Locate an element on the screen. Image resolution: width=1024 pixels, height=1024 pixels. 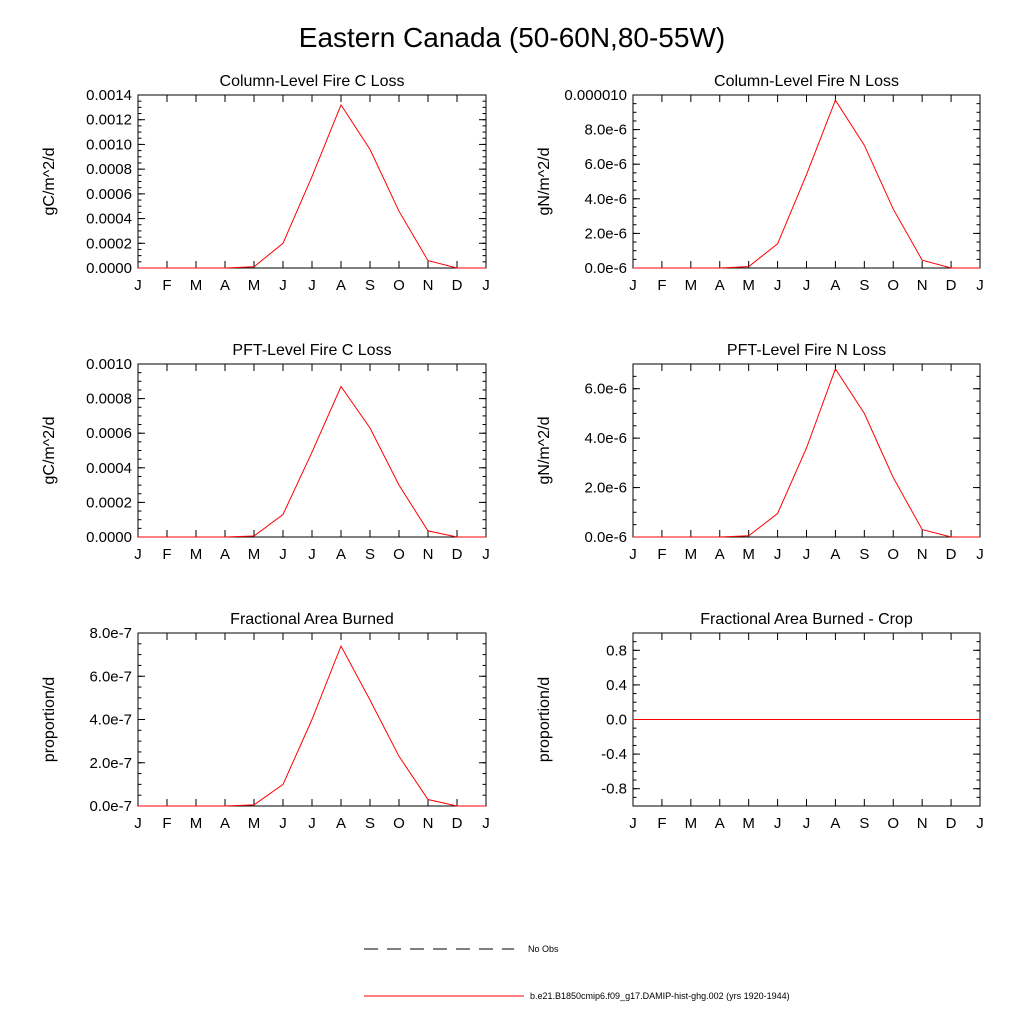
y-tick-label: 4.0e-7 is located at coordinates (110, 720).